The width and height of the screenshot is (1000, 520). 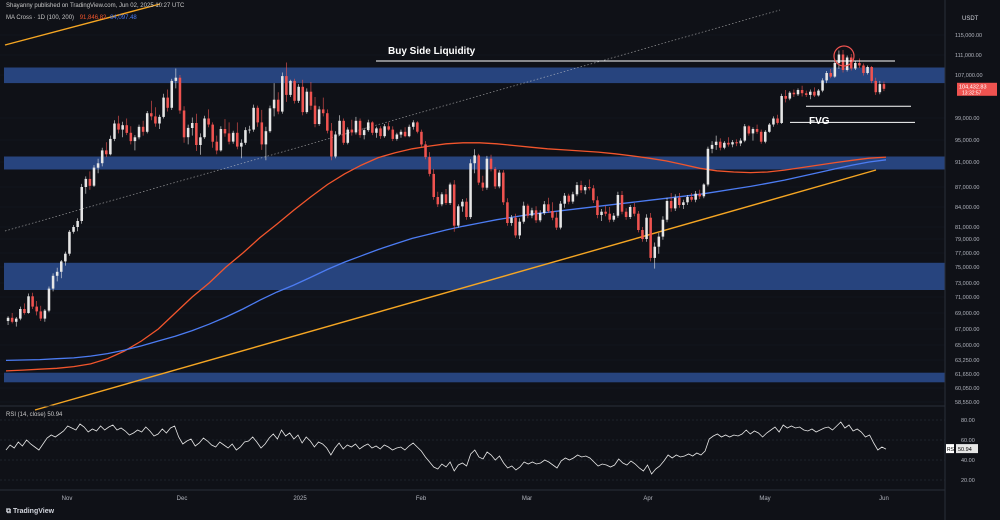 What do you see at coordinates (474, 377) in the screenshot?
I see `zone-61k` at bounding box center [474, 377].